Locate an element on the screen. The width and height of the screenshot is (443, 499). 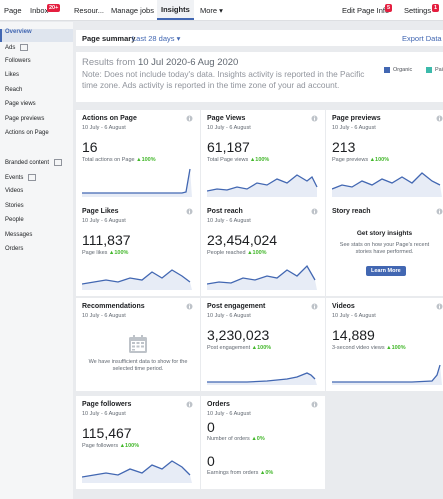
sidebar-item: Stories is located at coordinates (14, 206).